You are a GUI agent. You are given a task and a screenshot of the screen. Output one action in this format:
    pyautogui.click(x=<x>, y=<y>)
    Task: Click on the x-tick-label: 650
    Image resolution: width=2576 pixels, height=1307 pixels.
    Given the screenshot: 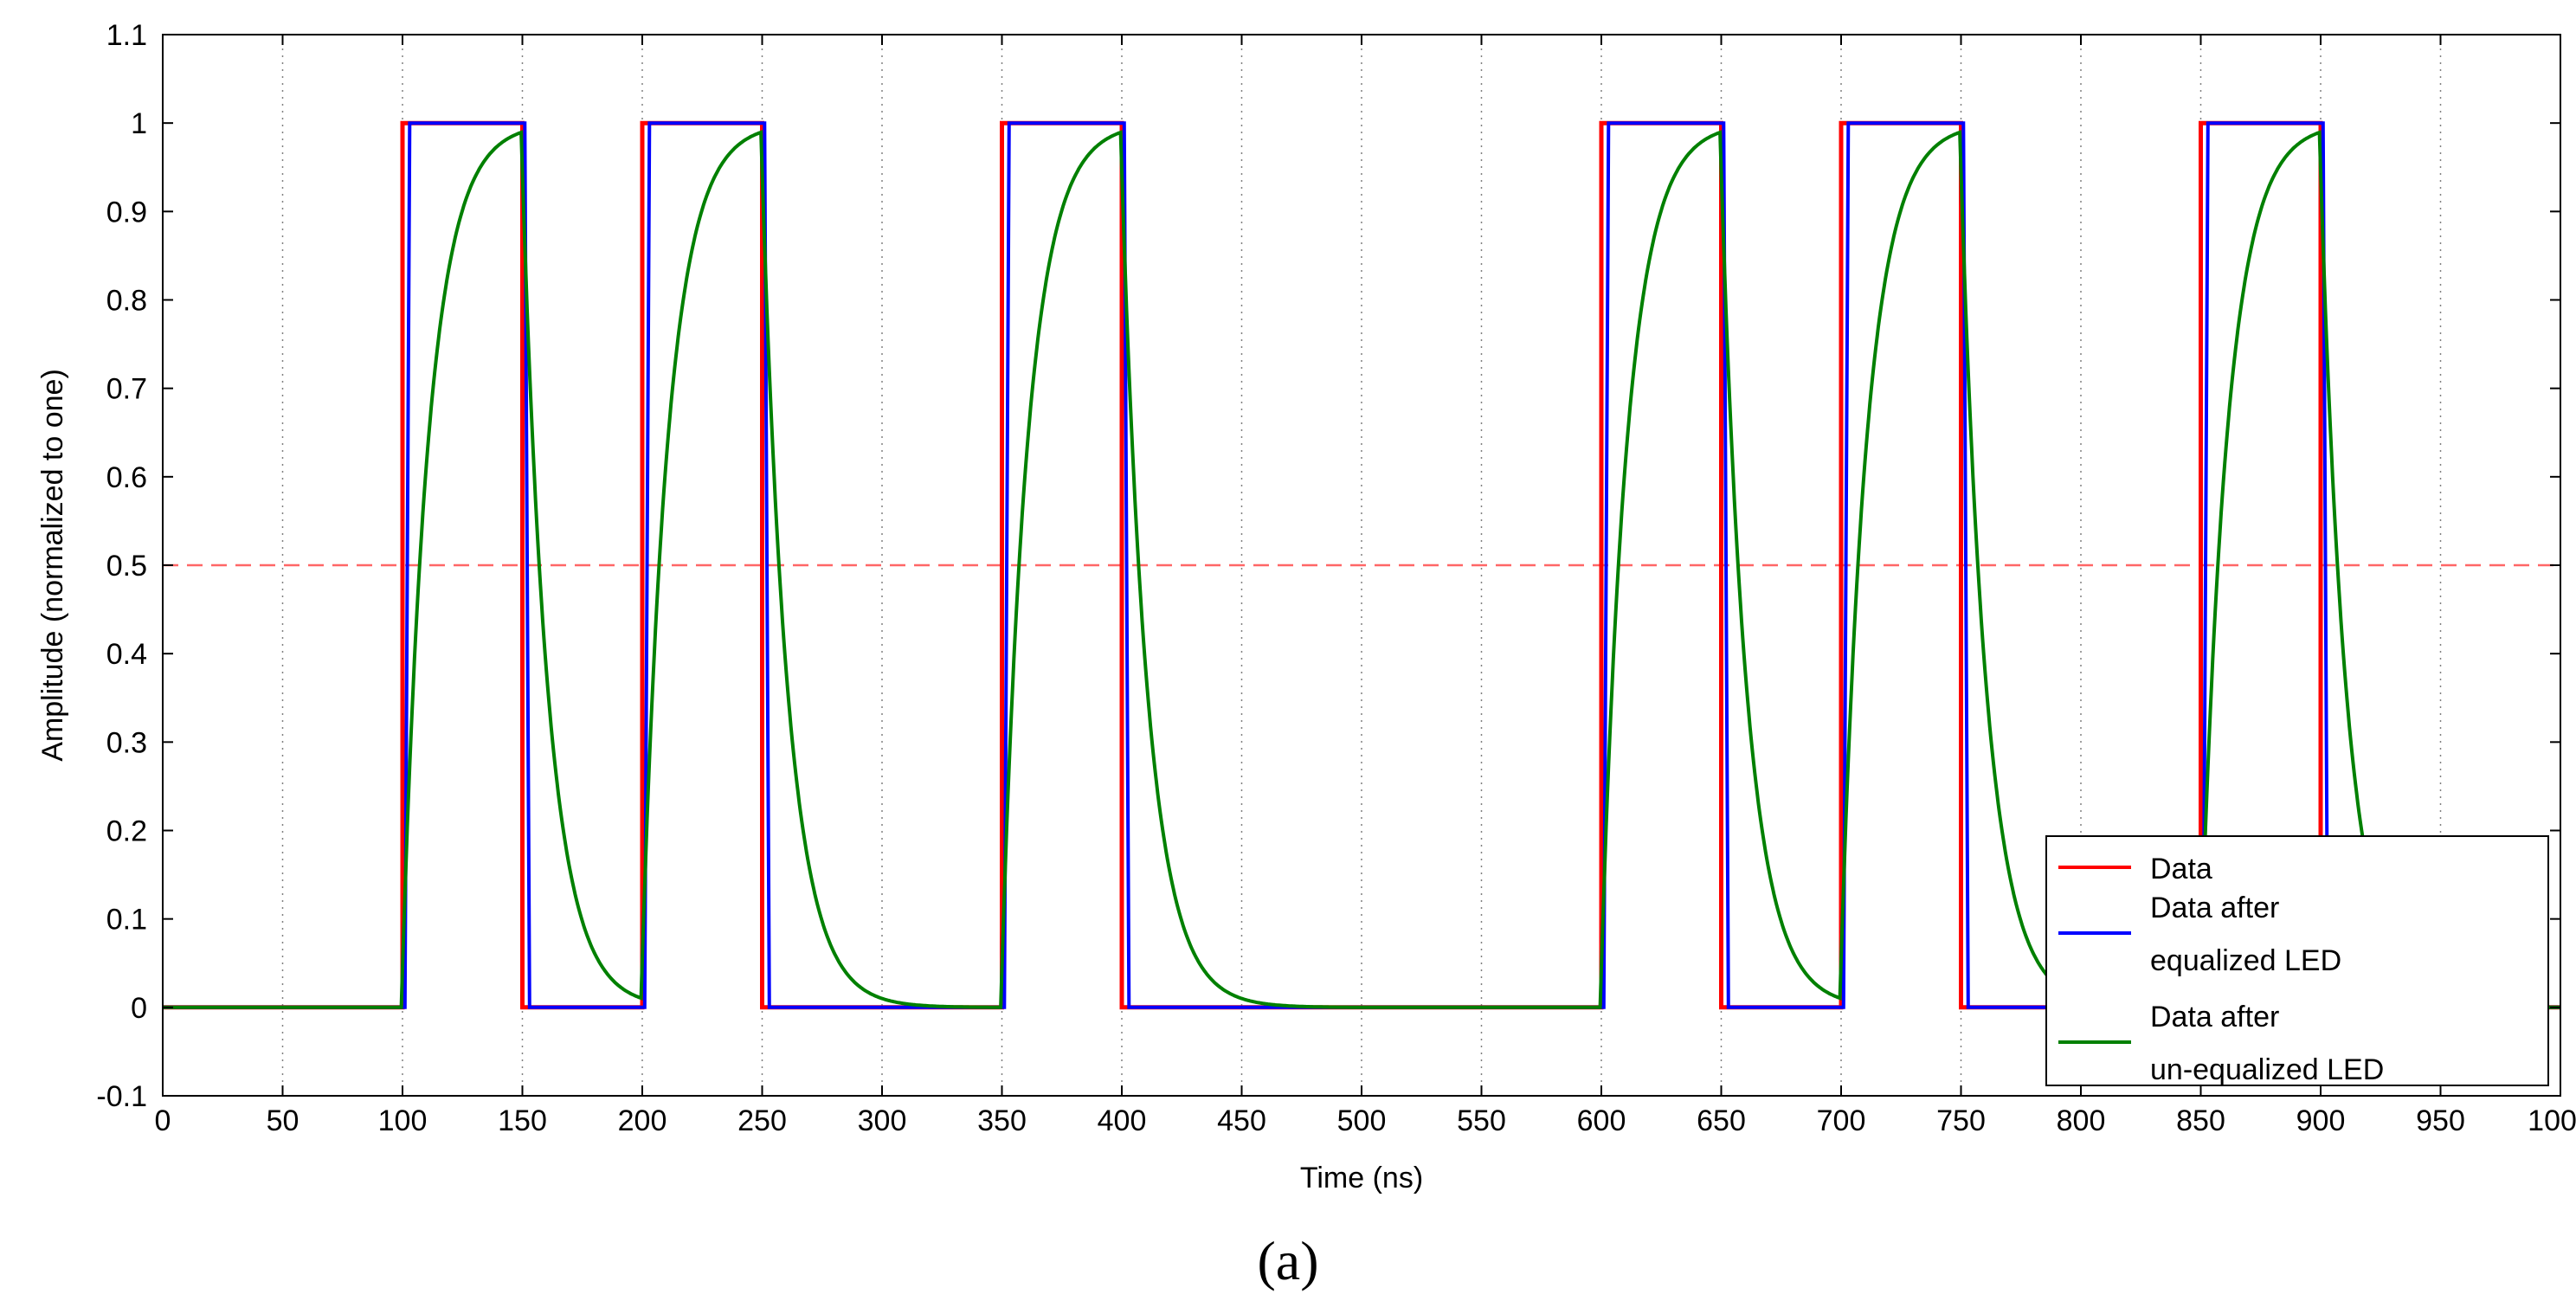 What is the action you would take?
    pyautogui.click(x=1721, y=1120)
    